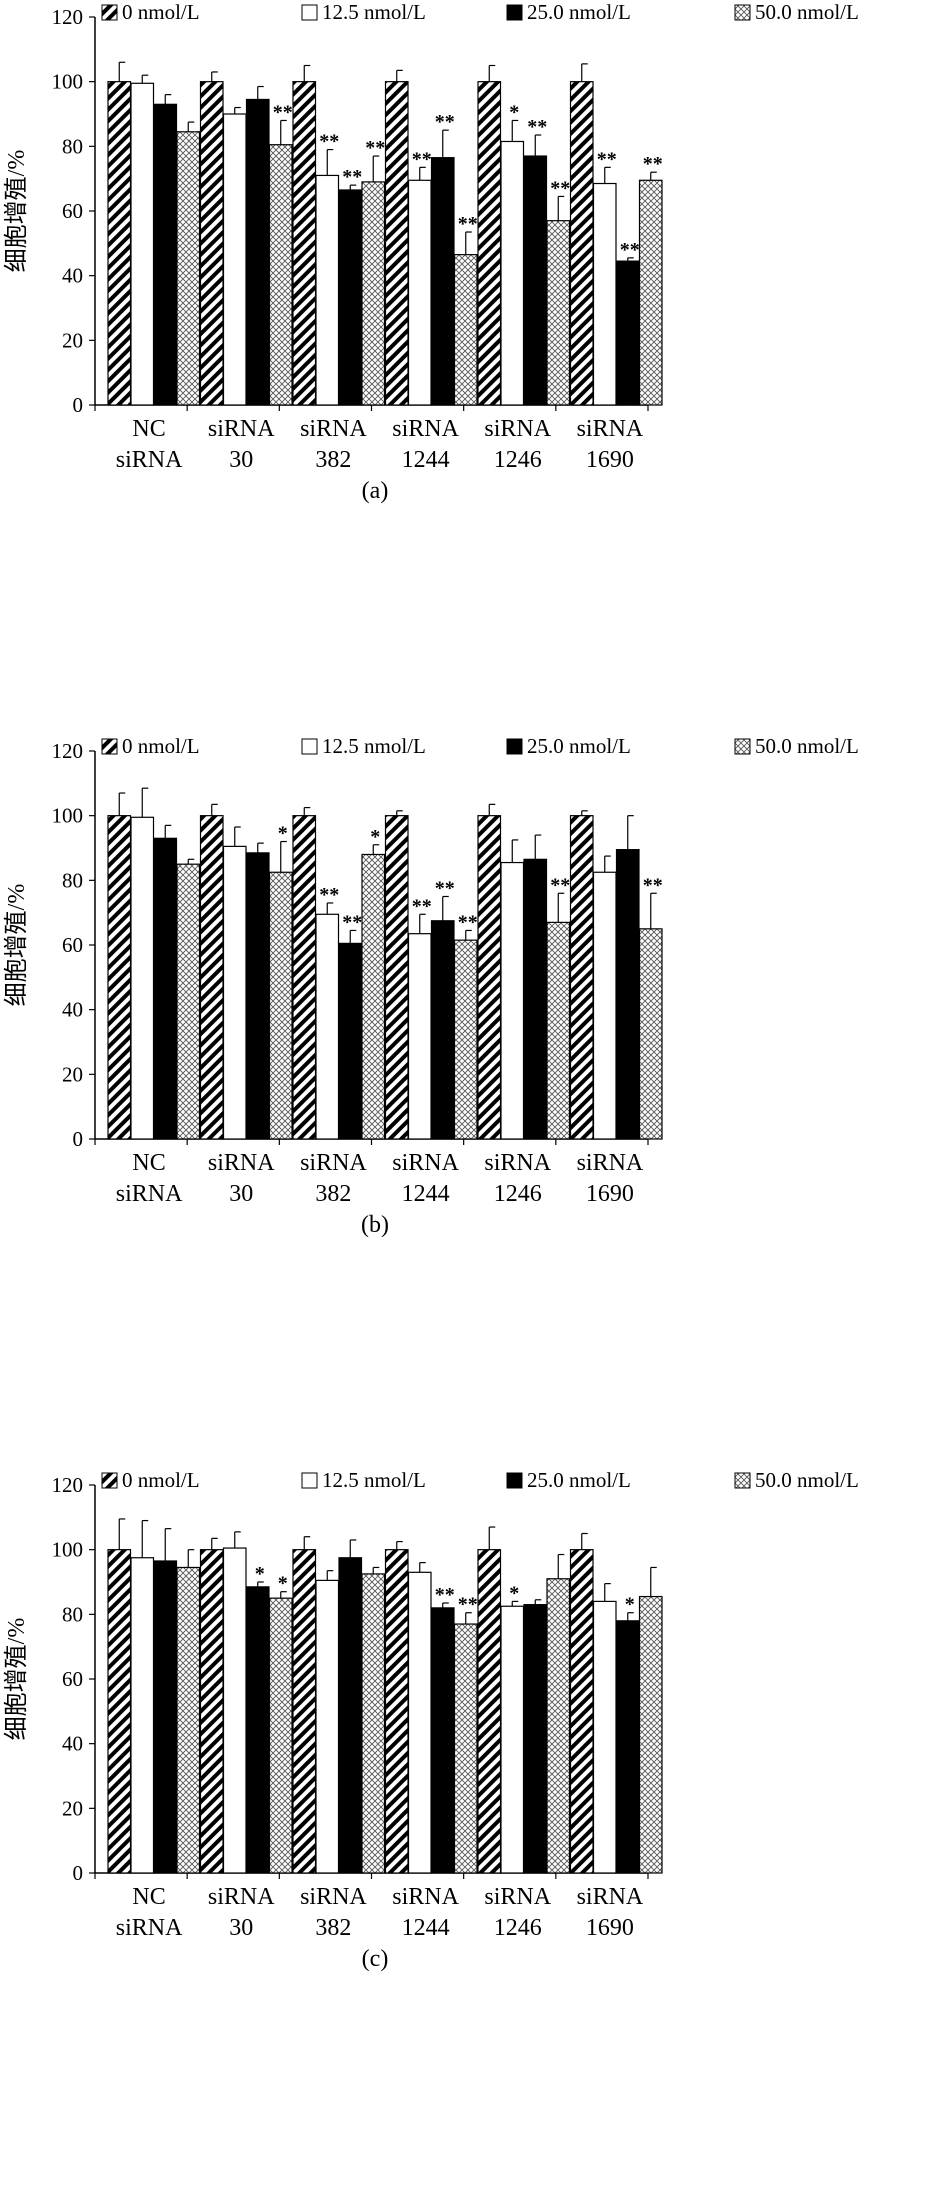 The image size is (926, 2210). Describe the element at coordinates (72, 1744) in the screenshot. I see `y-tick-label: 40` at that location.